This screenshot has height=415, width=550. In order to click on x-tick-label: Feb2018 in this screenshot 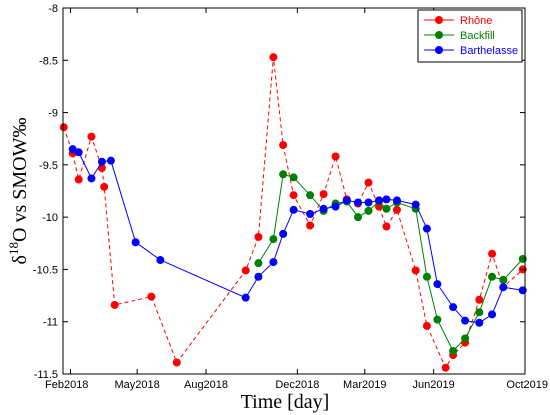, I will do `click(66, 385)`.